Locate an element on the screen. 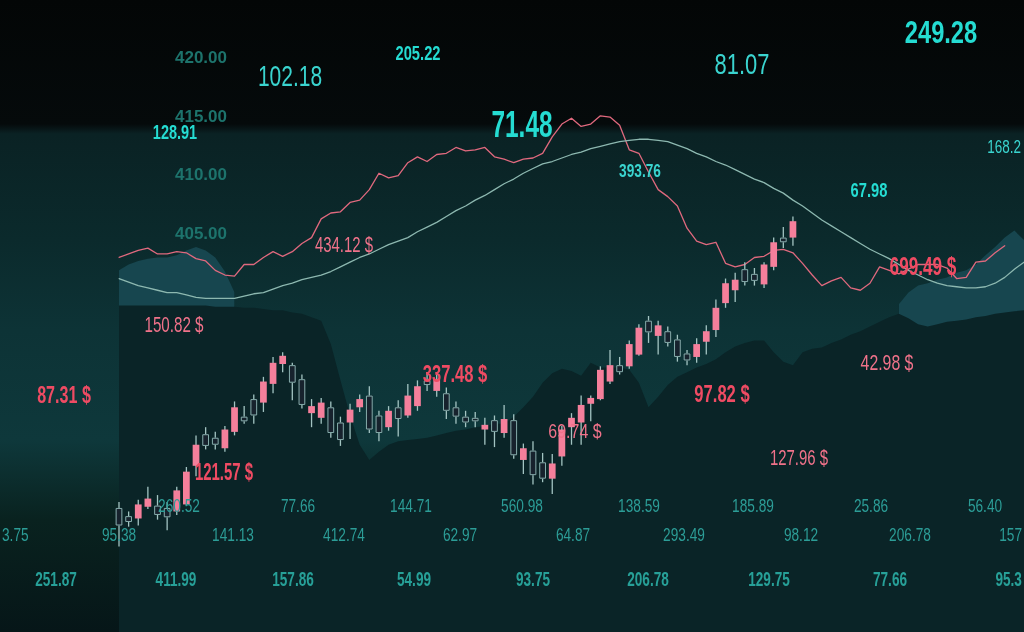 This screenshot has height=632, width=1024. text: 87.31 $ is located at coordinates (64, 394).